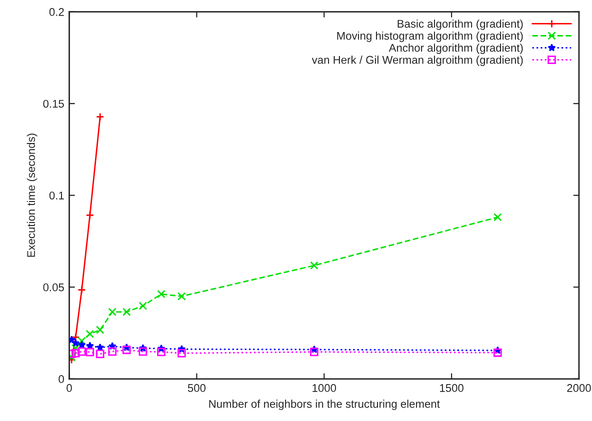  I want to click on y-tick-label: 0, so click(61, 379).